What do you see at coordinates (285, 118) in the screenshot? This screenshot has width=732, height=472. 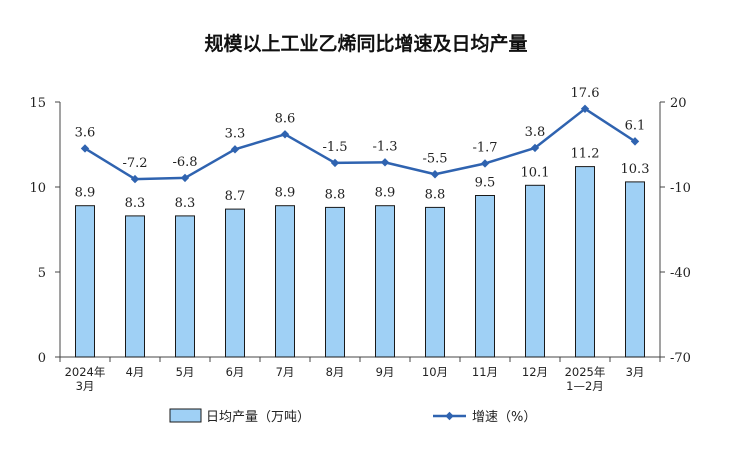 I see `line-value-label: 8.6` at bounding box center [285, 118].